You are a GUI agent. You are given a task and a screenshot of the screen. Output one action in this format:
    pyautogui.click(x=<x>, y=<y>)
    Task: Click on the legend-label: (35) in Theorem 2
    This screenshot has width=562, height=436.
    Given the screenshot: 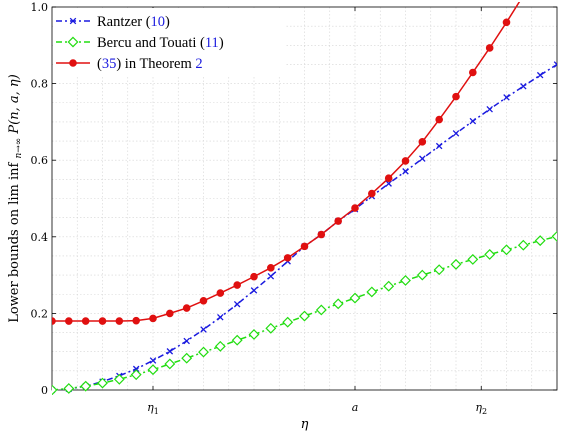 What is the action you would take?
    pyautogui.click(x=150, y=64)
    